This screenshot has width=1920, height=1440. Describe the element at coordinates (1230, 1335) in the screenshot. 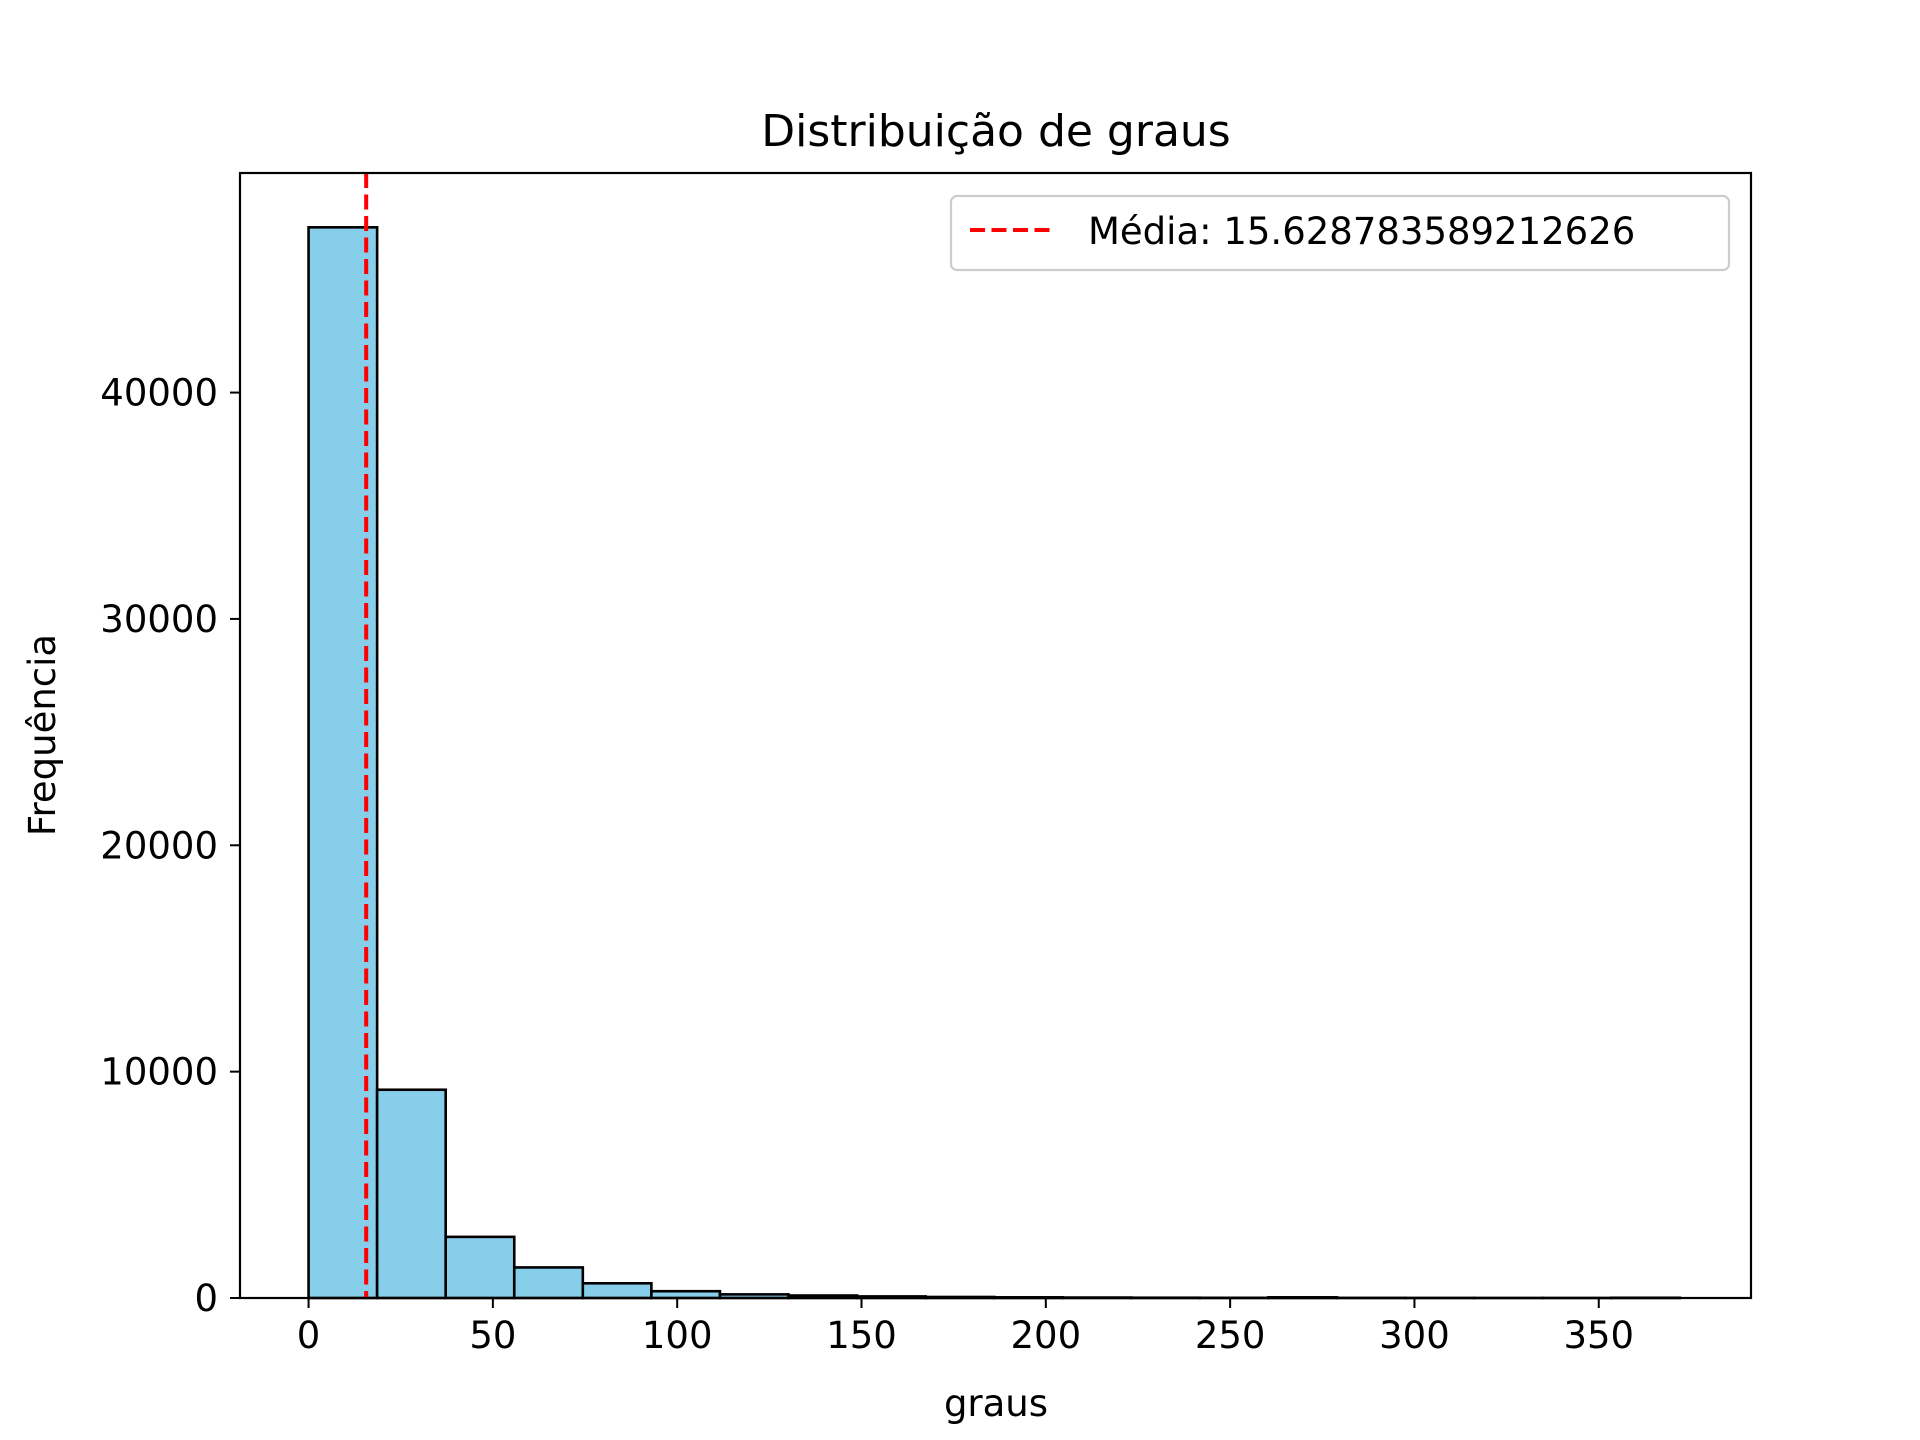

I see `x-tick-label: 250` at that location.